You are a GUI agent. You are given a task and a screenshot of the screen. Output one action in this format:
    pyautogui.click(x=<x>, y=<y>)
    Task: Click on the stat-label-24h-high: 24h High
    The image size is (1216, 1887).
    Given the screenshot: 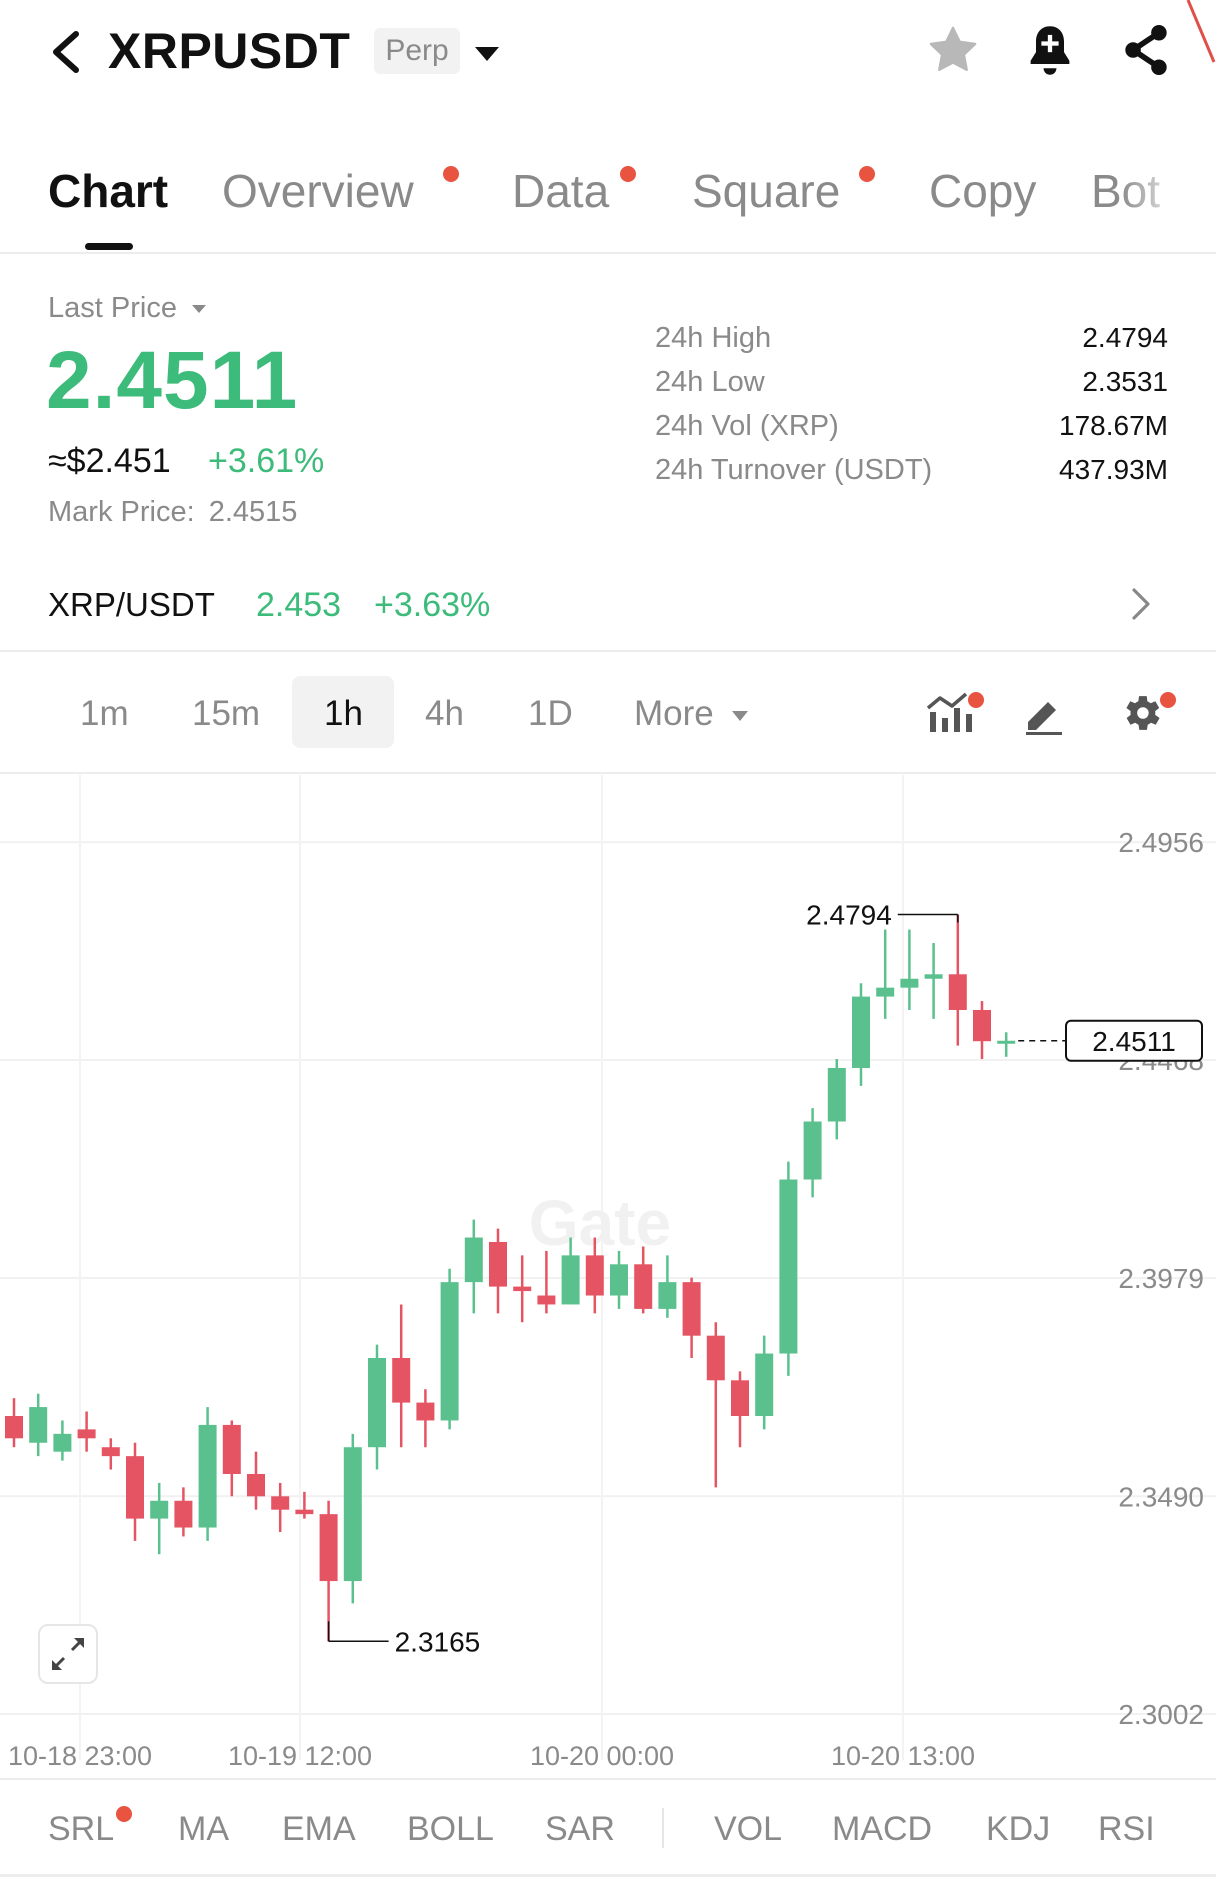 What is the action you would take?
    pyautogui.click(x=713, y=338)
    